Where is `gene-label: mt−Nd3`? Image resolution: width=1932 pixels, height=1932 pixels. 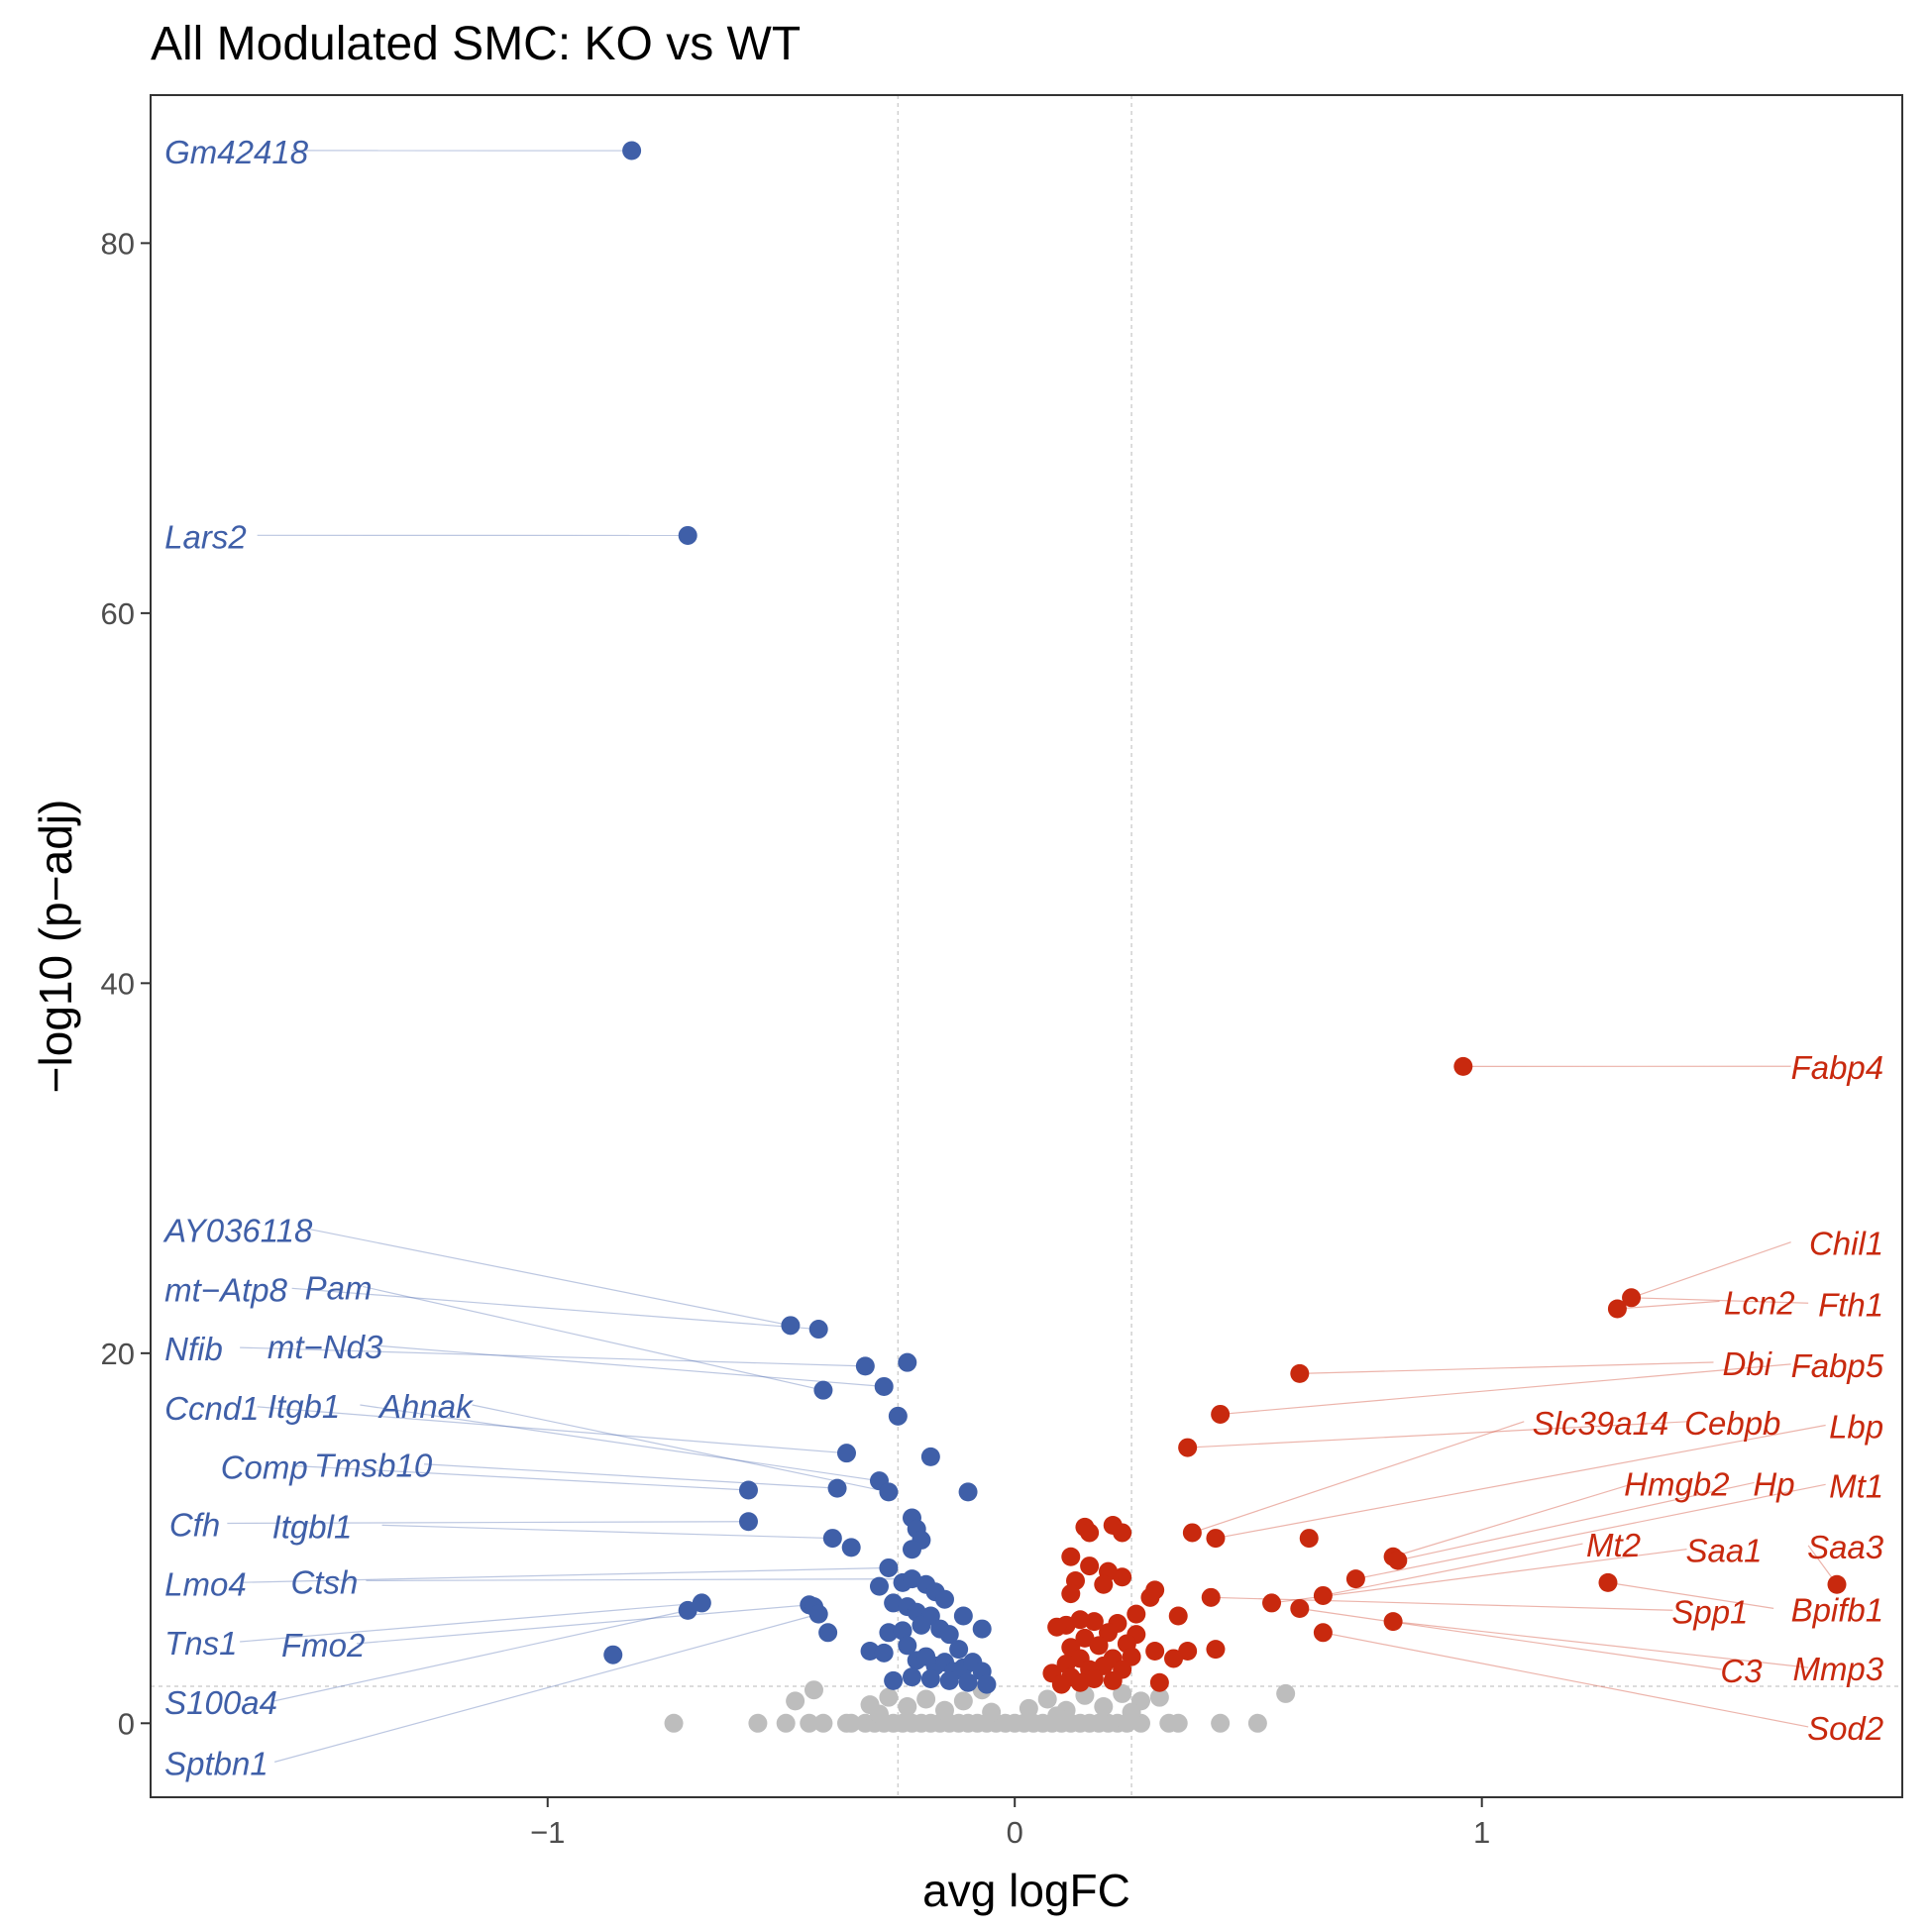
gene-label: mt−Nd3 is located at coordinates (325, 1347).